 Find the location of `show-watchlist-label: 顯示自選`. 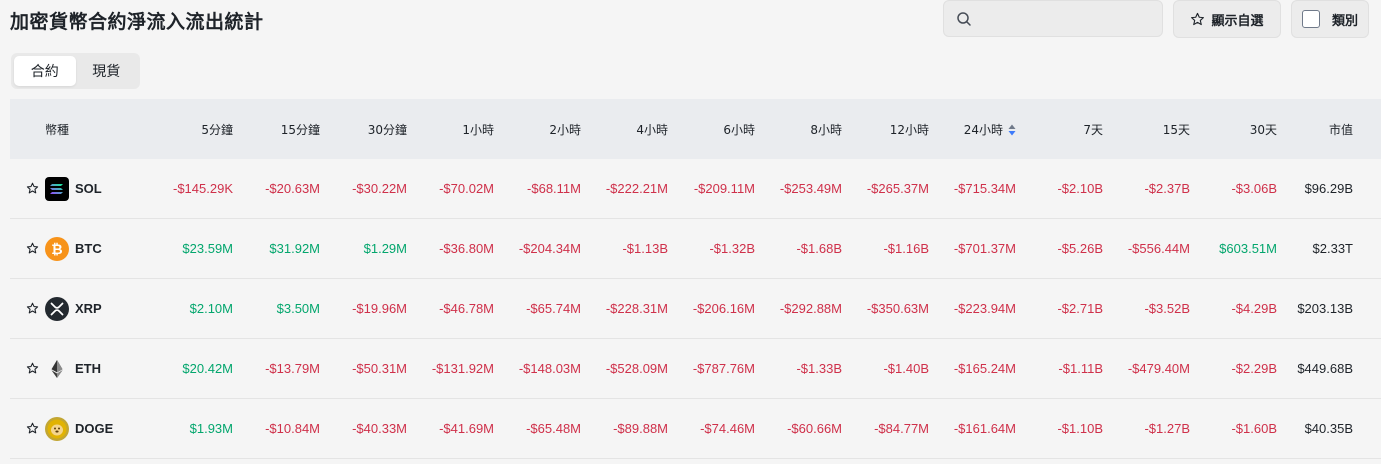

show-watchlist-label: 顯示自選 is located at coordinates (1237, 21).